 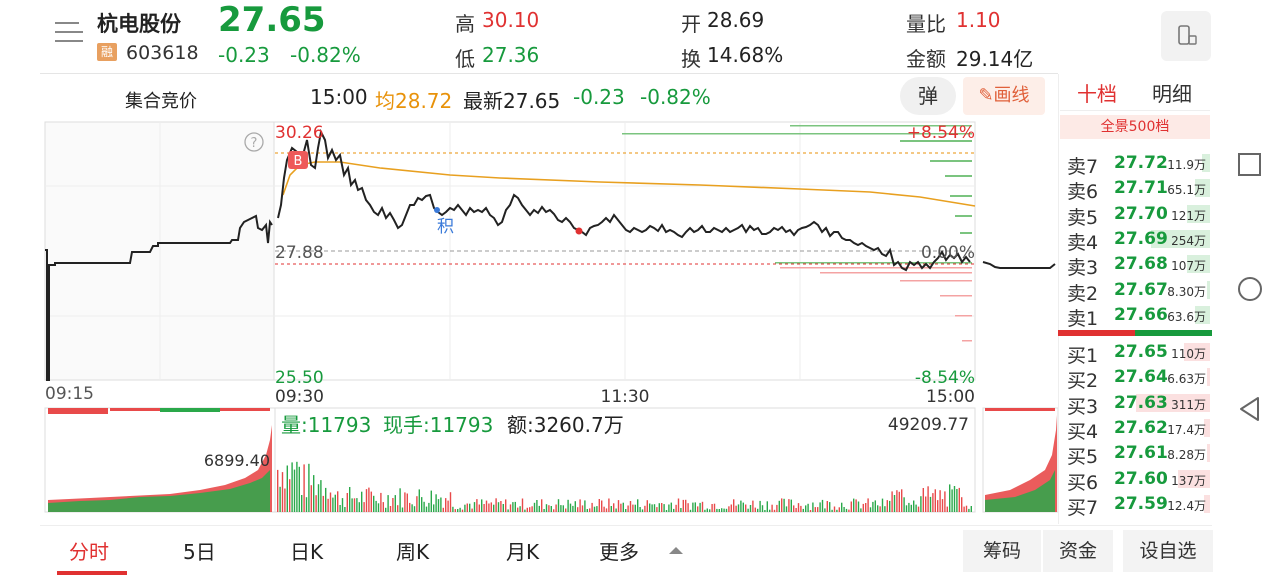 I want to click on chip-button: 筹码, so click(x=1002, y=551).